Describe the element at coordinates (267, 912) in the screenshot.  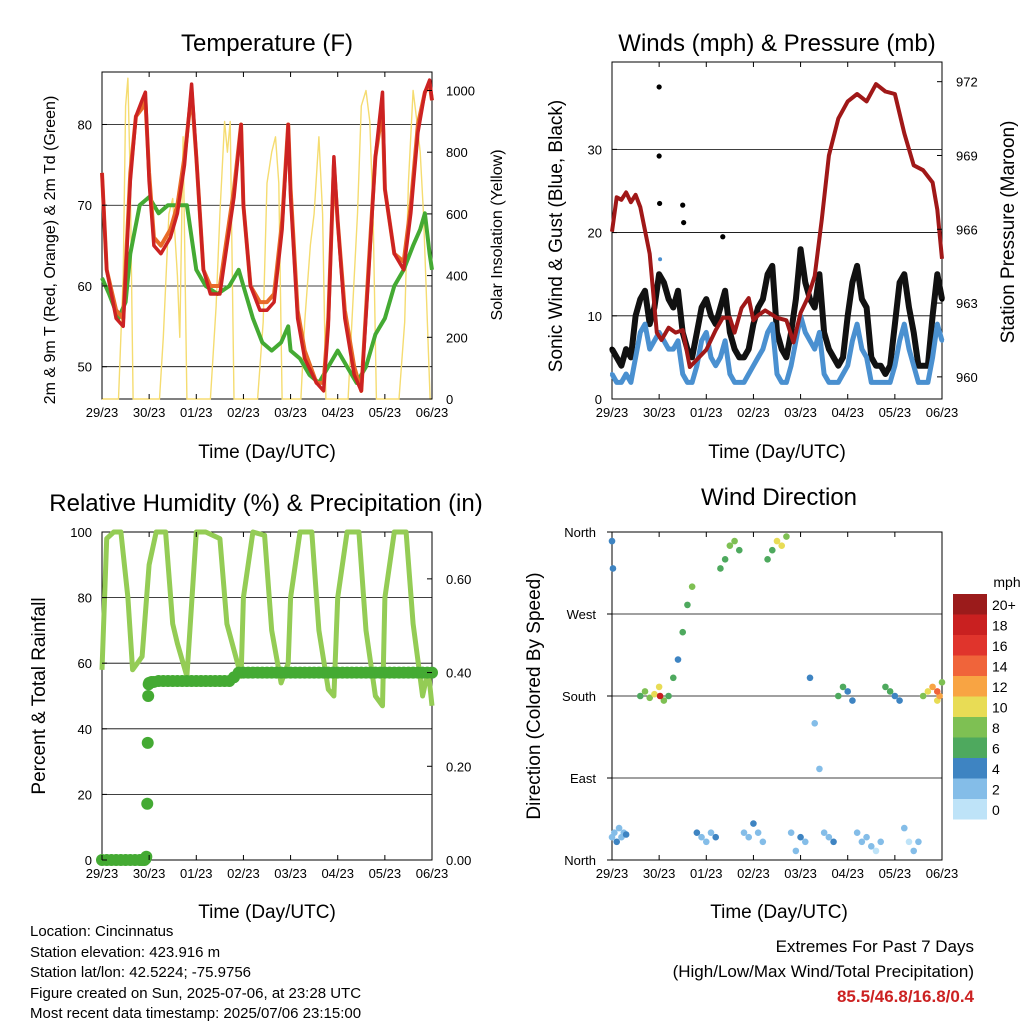
I see `humidity-xlabel: Time (Day/UTC)` at that location.